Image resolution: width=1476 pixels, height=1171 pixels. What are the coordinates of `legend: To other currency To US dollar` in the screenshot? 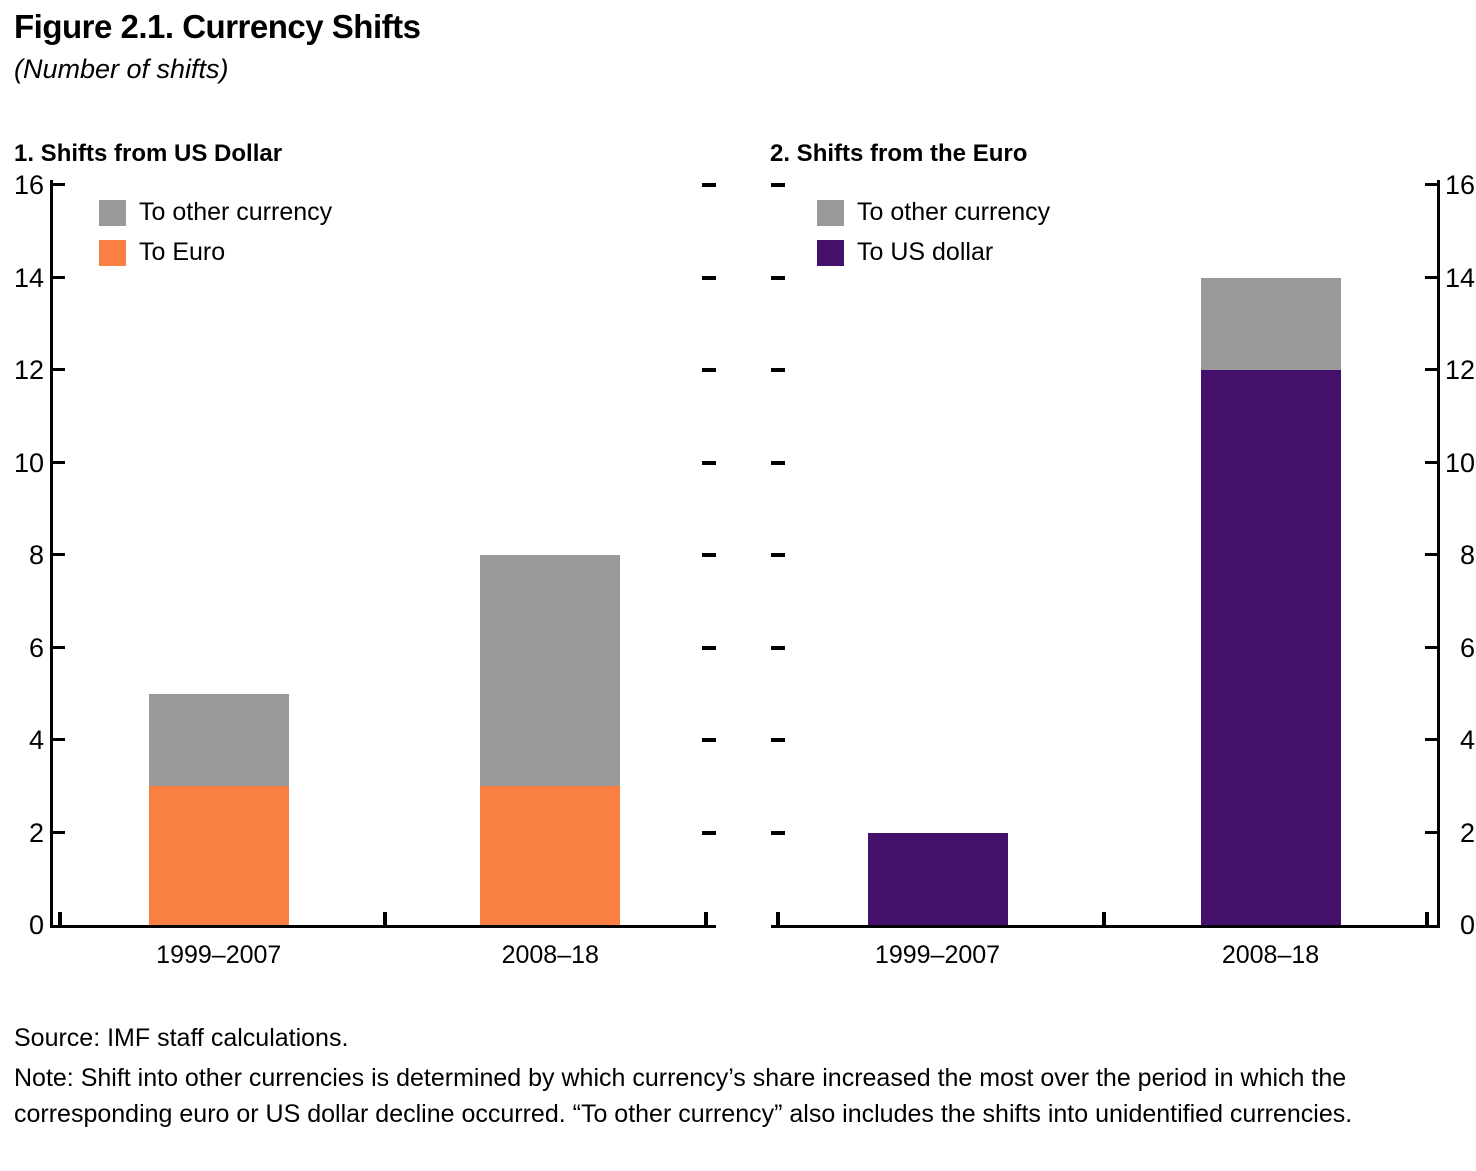 It's located at (933, 238).